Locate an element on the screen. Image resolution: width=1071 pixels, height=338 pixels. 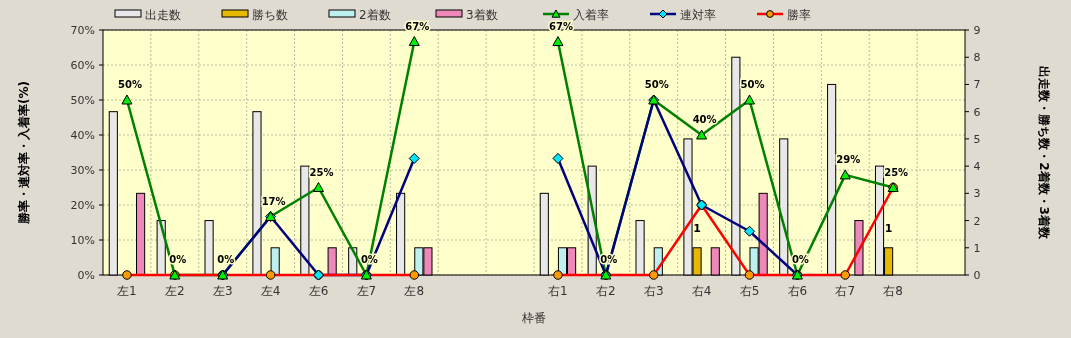
x-tick-label: 左7 is located at coordinates (366, 291).